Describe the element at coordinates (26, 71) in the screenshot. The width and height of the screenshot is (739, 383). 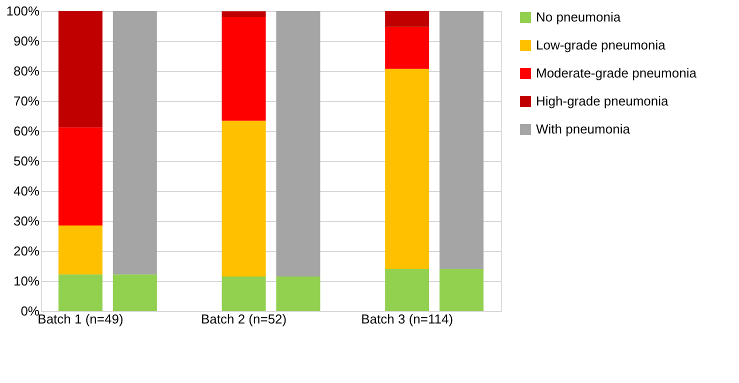
I see `y-tick-label: 80%` at that location.